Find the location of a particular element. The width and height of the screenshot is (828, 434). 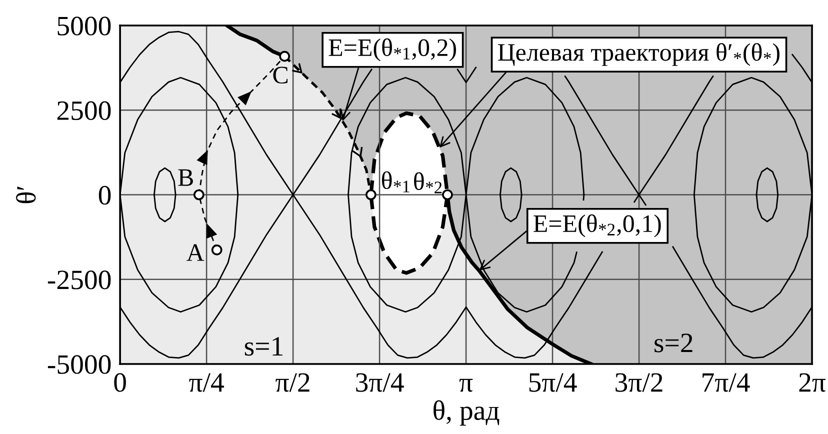

x-tick-label: 2π is located at coordinates (812, 382).